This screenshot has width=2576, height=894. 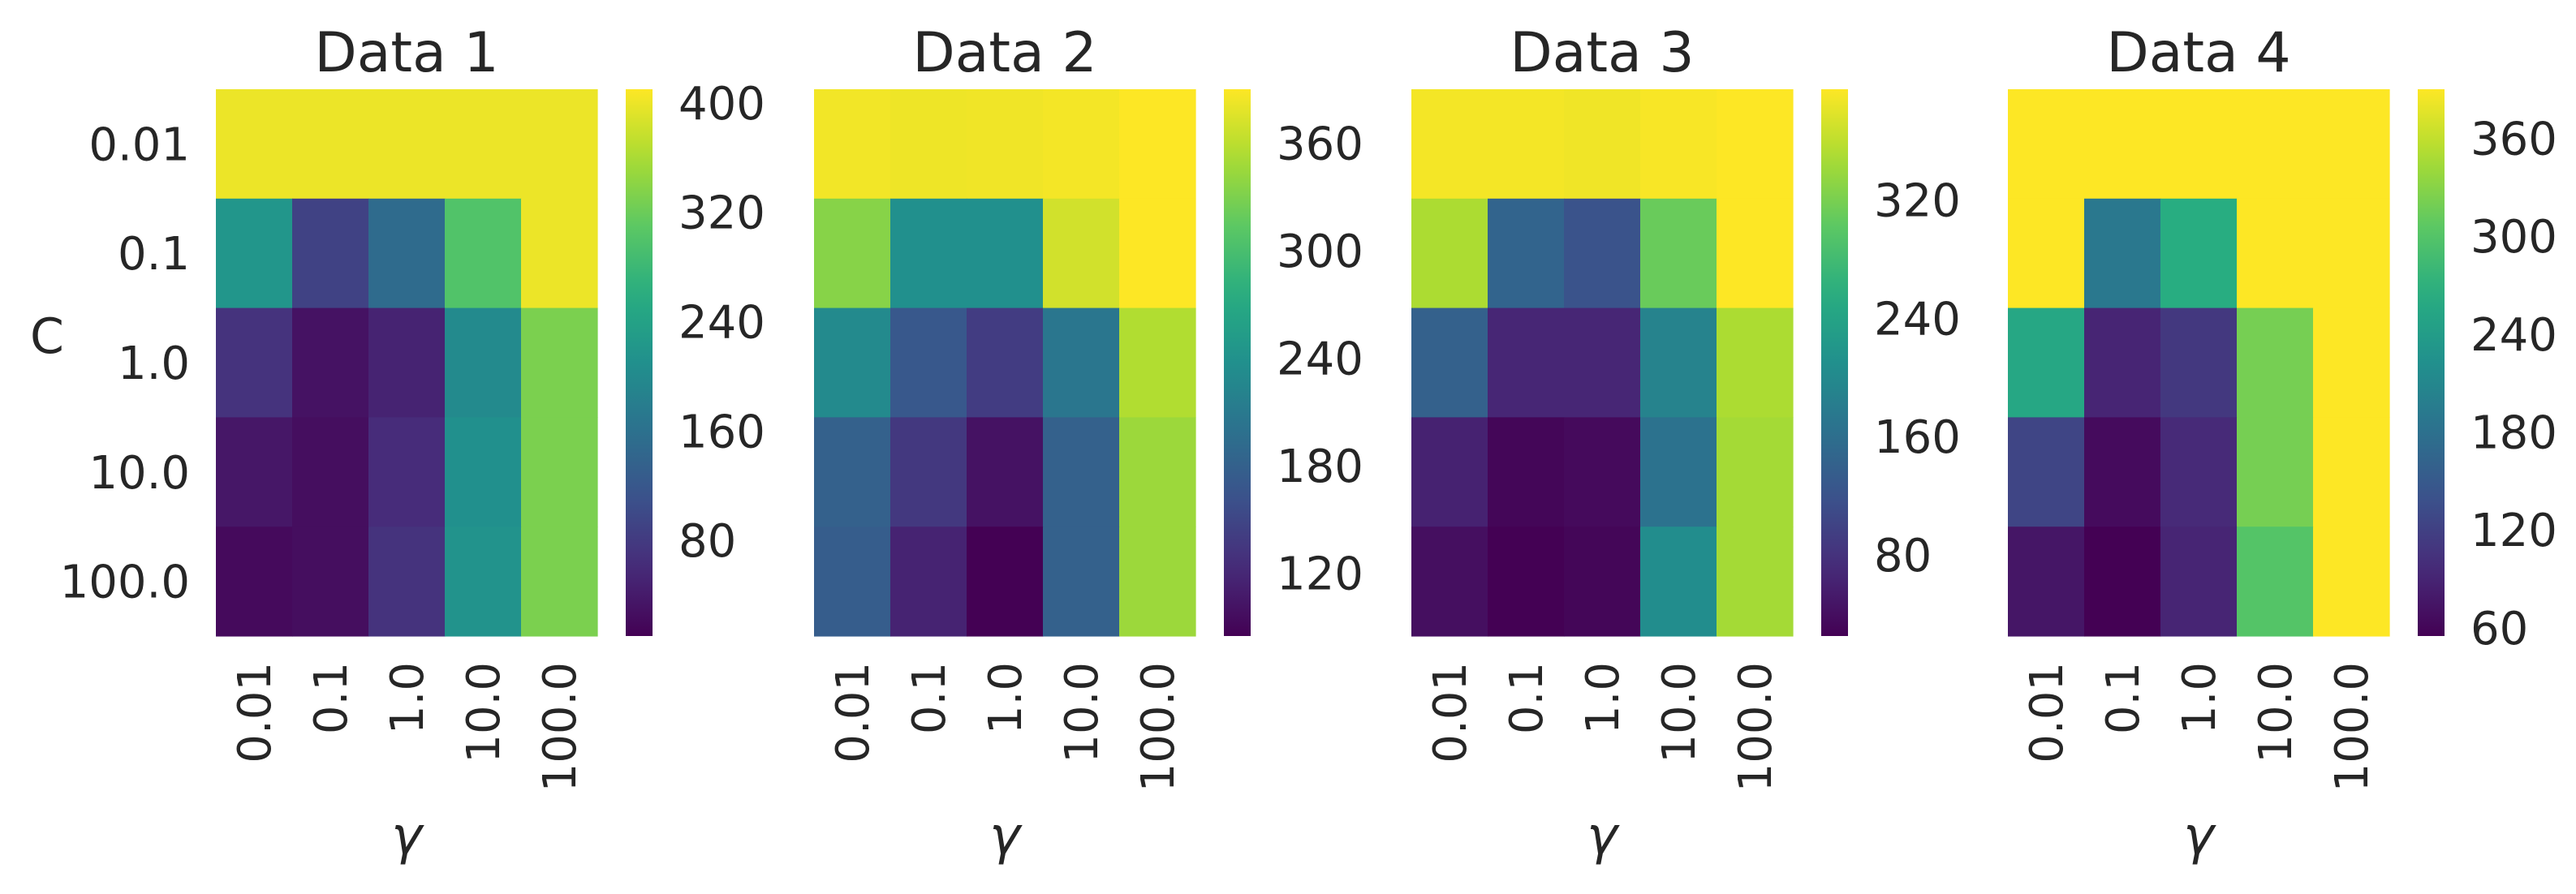 What do you see at coordinates (154, 363) in the screenshot?
I see `y-tick-label: 1.0` at bounding box center [154, 363].